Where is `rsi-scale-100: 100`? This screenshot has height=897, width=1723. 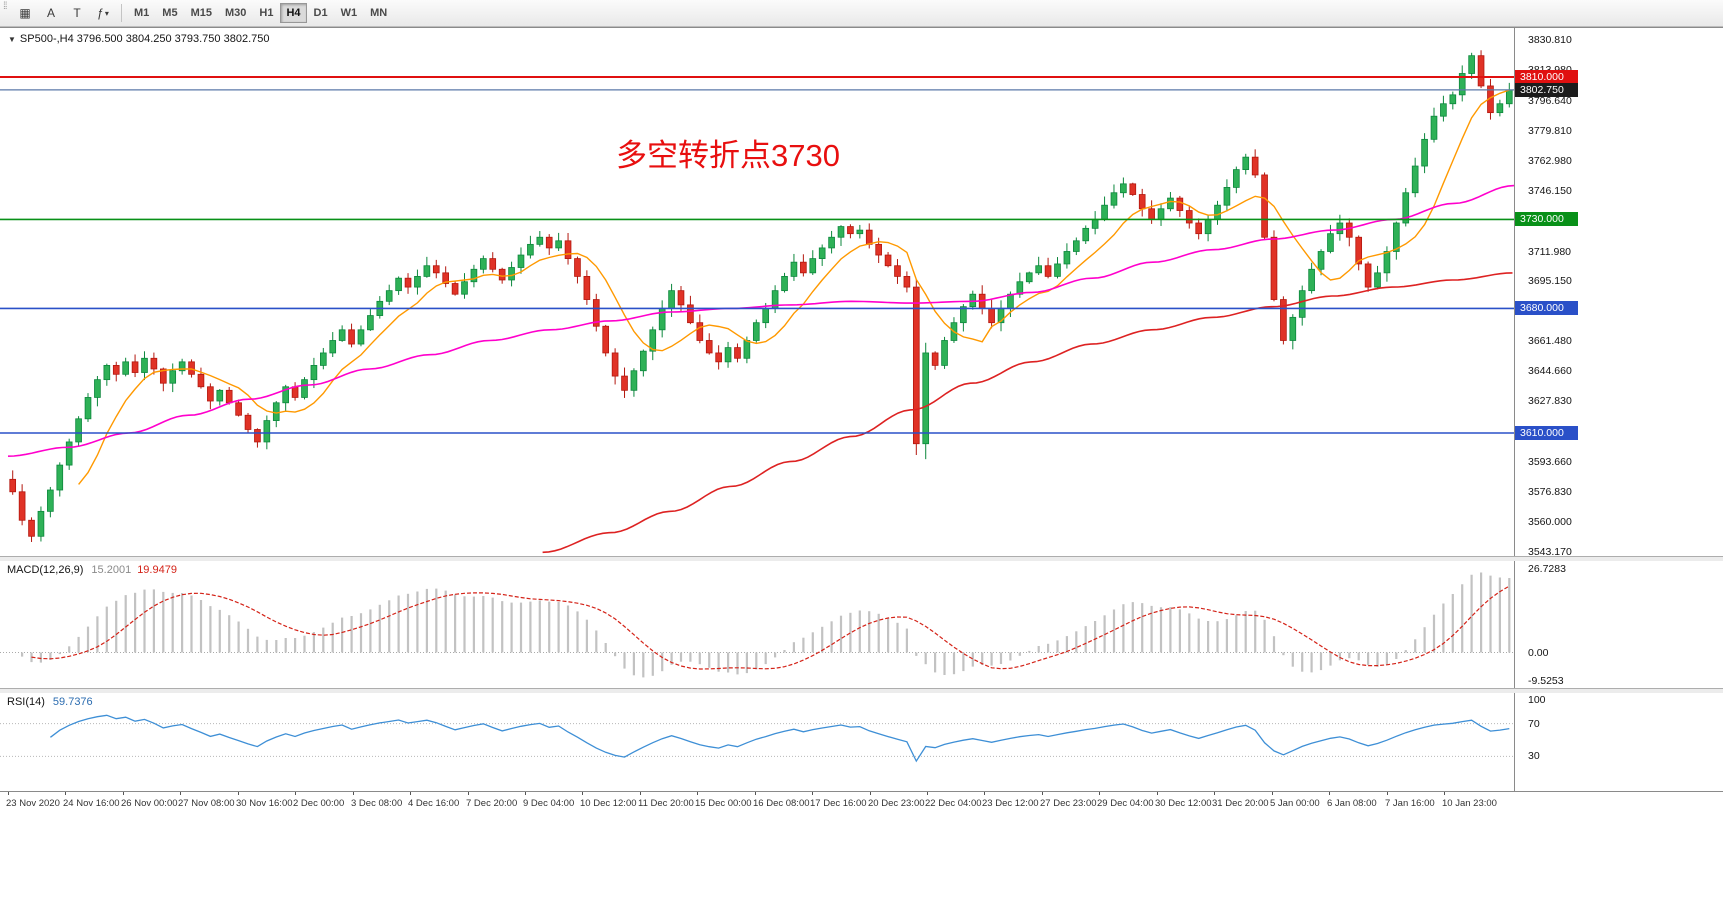
rsi-scale-100: 100 is located at coordinates (1537, 700).